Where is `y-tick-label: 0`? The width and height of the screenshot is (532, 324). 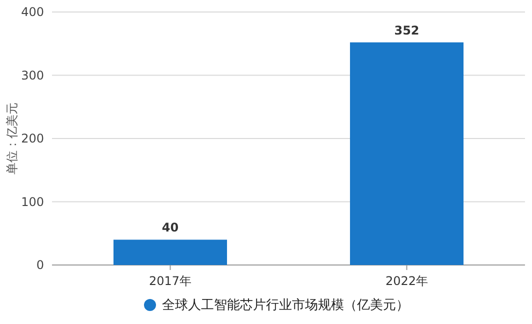
y-tick-label: 0 is located at coordinates (40, 265).